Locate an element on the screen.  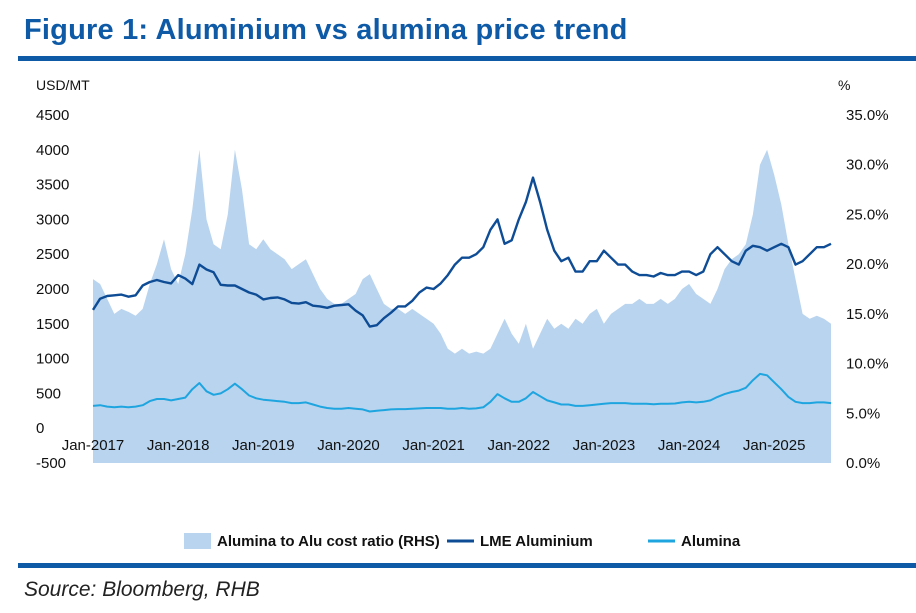
legend-label-lme: LME Aluminium is located at coordinates (536, 541).